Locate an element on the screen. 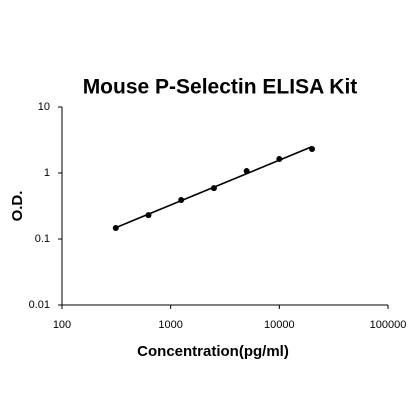 The height and width of the screenshot is (420, 420). y-axis-label: O.D. is located at coordinates (17, 206).